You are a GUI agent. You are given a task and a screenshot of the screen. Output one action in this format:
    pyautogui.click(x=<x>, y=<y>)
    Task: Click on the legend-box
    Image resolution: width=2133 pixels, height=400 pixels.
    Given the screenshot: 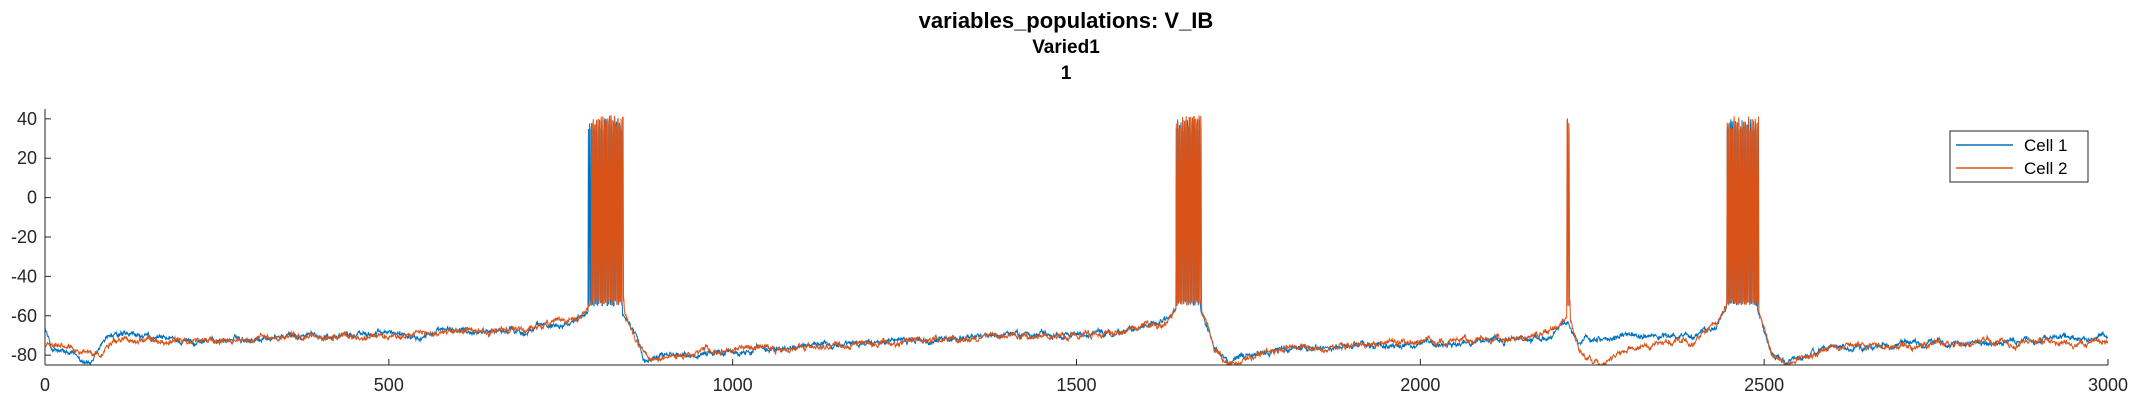 What is the action you would take?
    pyautogui.click(x=2019, y=156)
    